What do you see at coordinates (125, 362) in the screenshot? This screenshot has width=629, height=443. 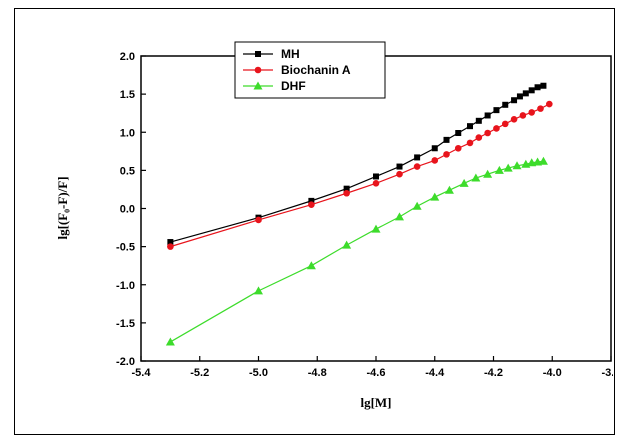 I see `y-tick-label: -2.0` at bounding box center [125, 362].